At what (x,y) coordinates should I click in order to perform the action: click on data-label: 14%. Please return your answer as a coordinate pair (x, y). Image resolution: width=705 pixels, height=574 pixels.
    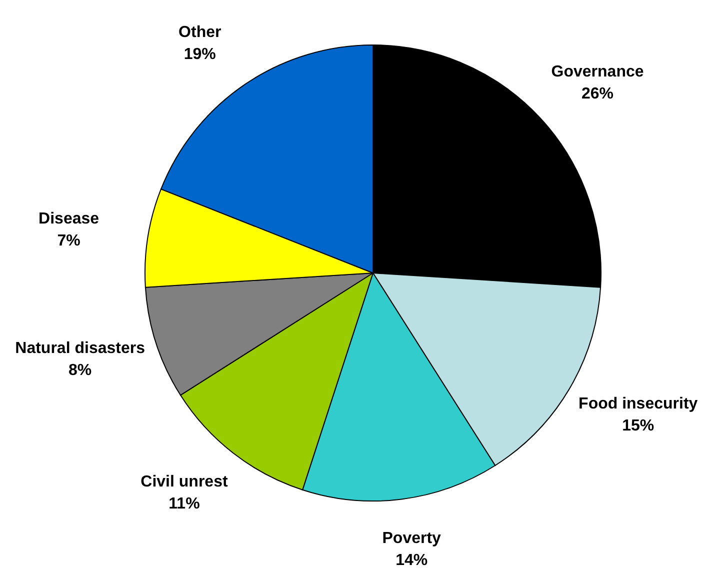
    Looking at the image, I should click on (412, 560).